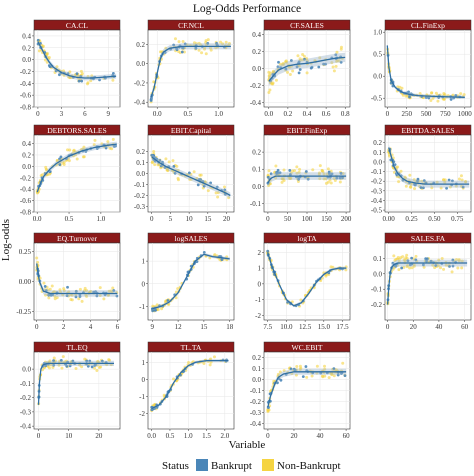 Image resolution: width=474 pixels, height=476 pixels. What do you see at coordinates (377, 153) in the screenshot?
I see `y-tick-label: 0.1` at bounding box center [377, 153].